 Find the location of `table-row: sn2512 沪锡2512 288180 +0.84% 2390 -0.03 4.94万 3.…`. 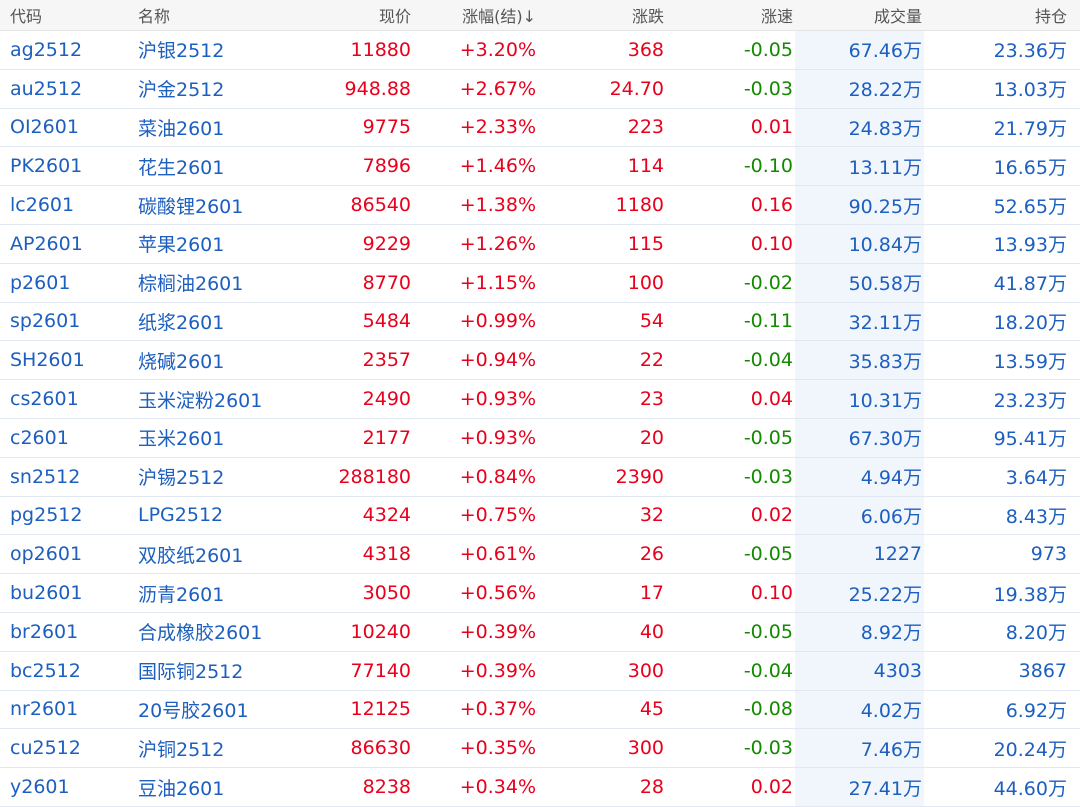

table-row: sn2512 沪锡2512 288180 +0.84% 2390 -0.03 4.94万 3.… is located at coordinates (540, 477).